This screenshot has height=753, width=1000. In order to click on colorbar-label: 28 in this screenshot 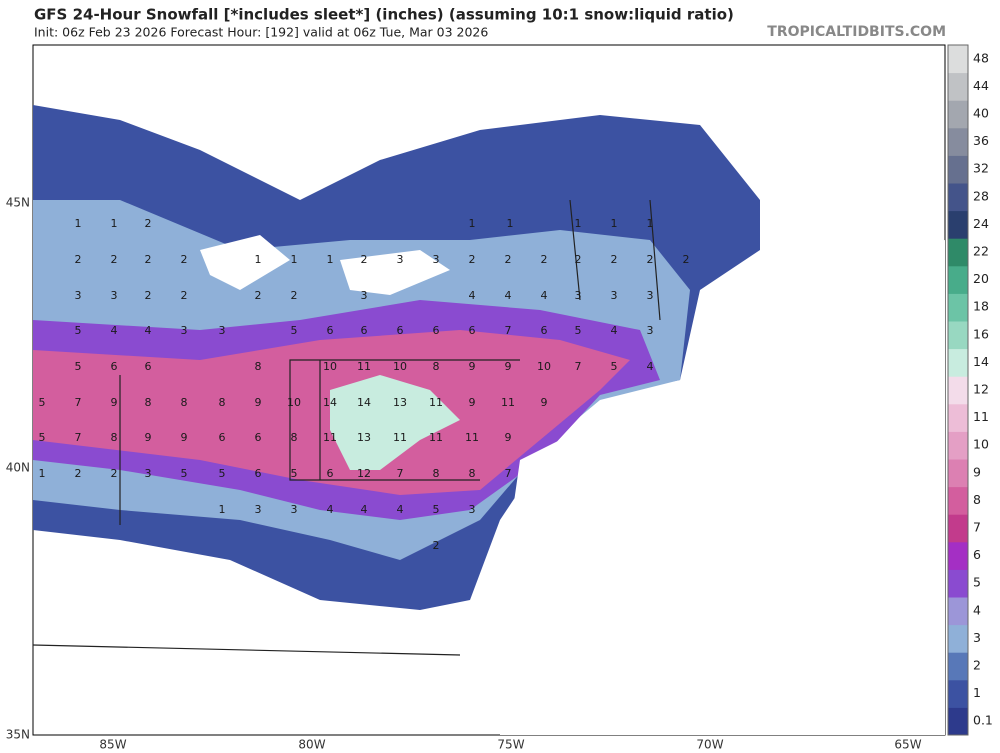, I will do `click(981, 195)`.